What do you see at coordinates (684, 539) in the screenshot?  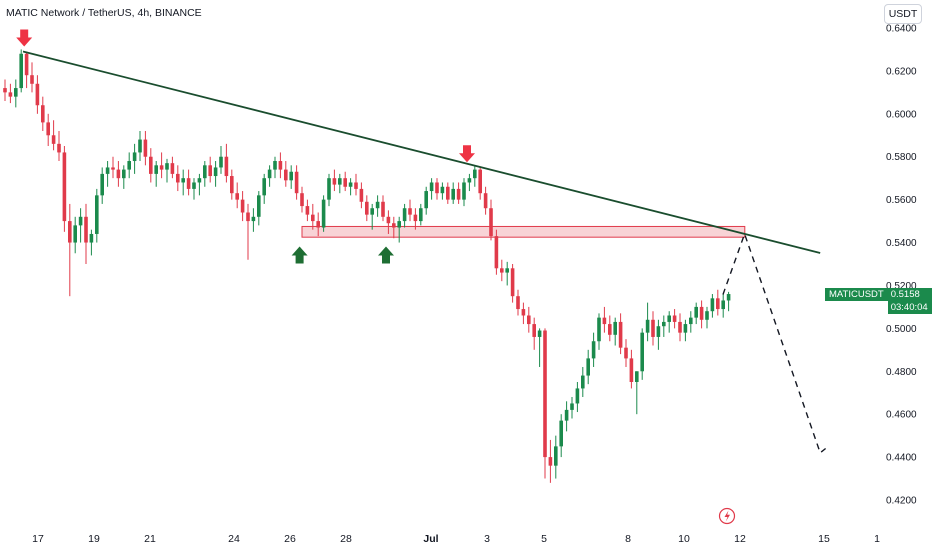 I see `time-tick-label: 10` at bounding box center [684, 539].